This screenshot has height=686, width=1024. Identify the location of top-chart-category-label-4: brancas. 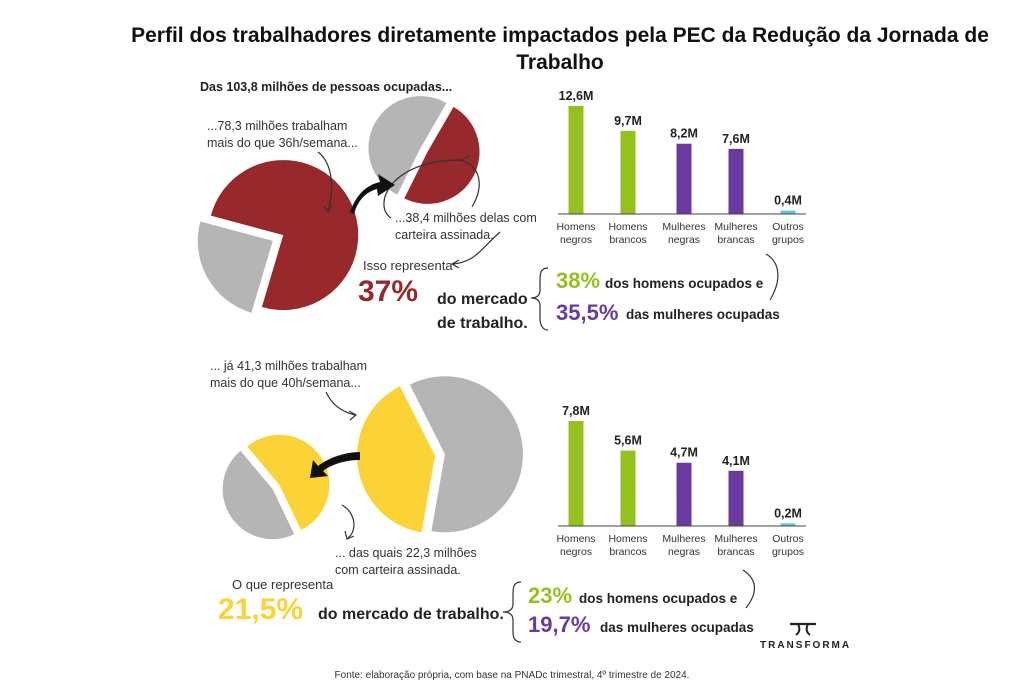
(735, 240).